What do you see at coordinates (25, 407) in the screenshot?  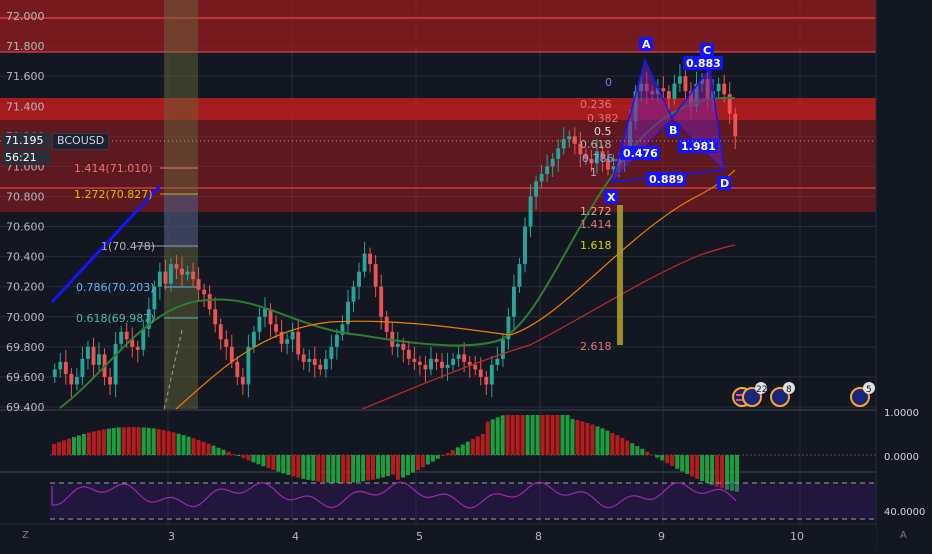 I see `price-tick: 69.400` at bounding box center [25, 407].